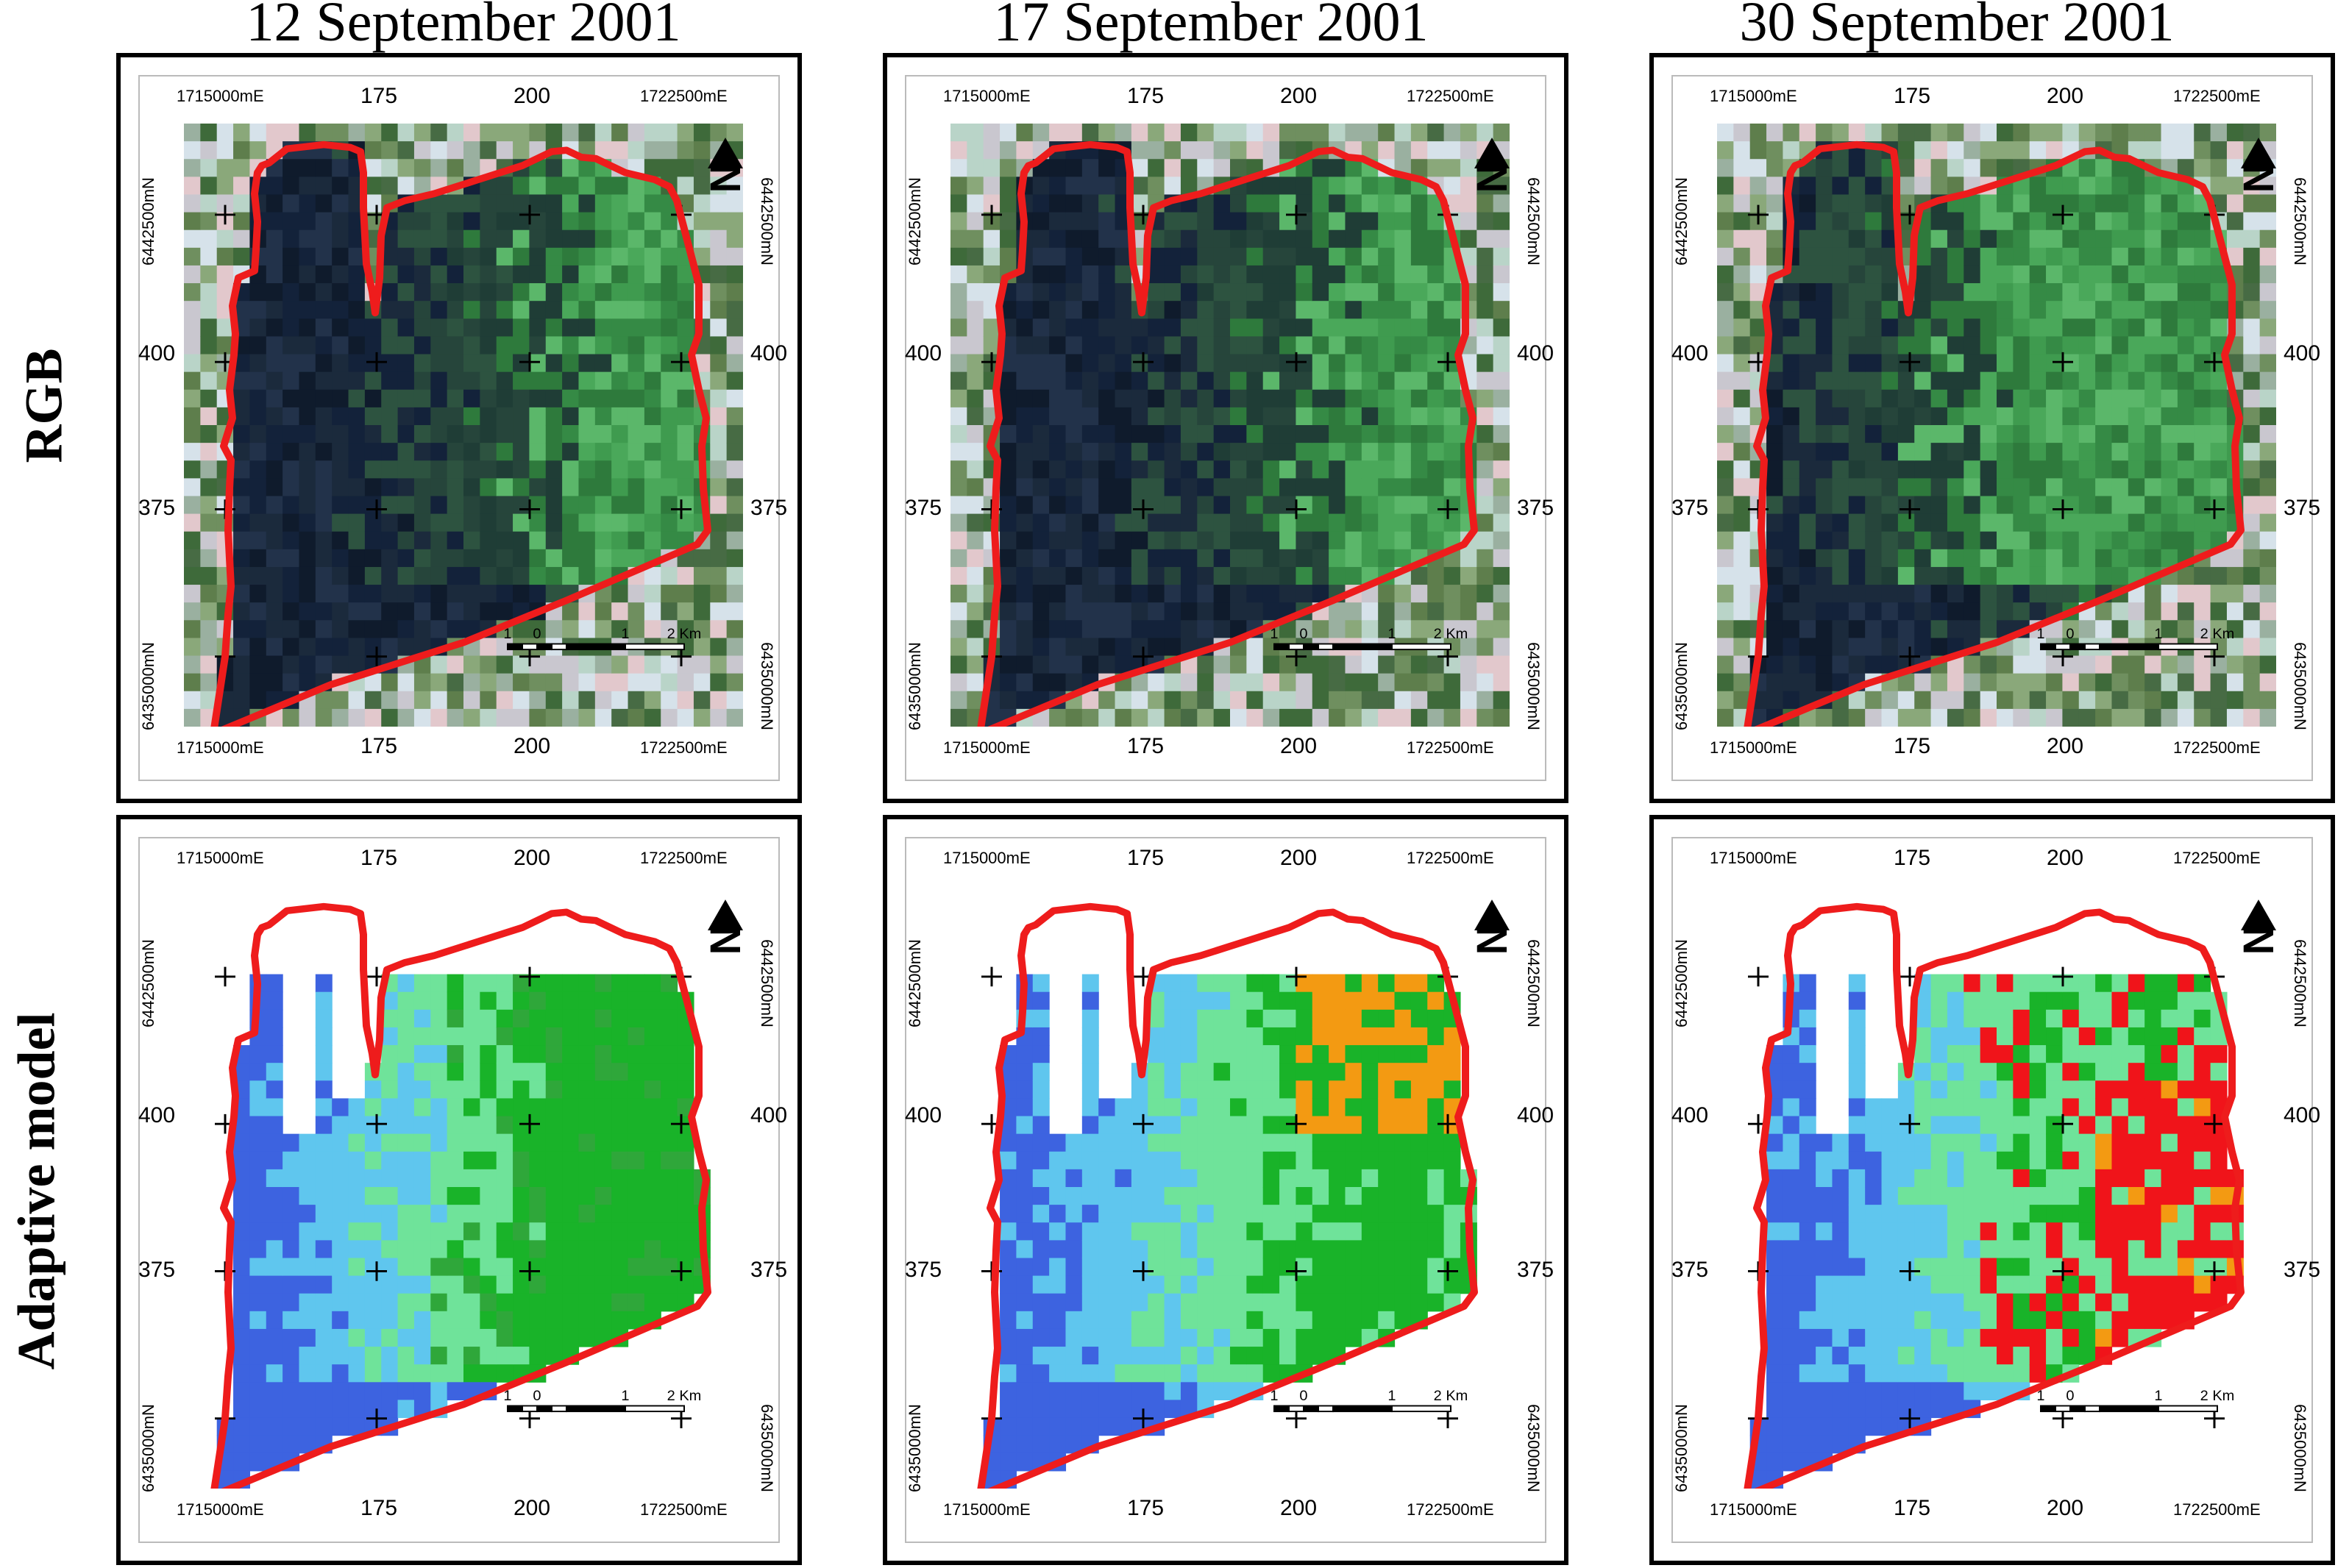 The height and width of the screenshot is (1568, 2349). Describe the element at coordinates (769, 353) in the screenshot. I see `northing-label-400-right: 400` at that location.